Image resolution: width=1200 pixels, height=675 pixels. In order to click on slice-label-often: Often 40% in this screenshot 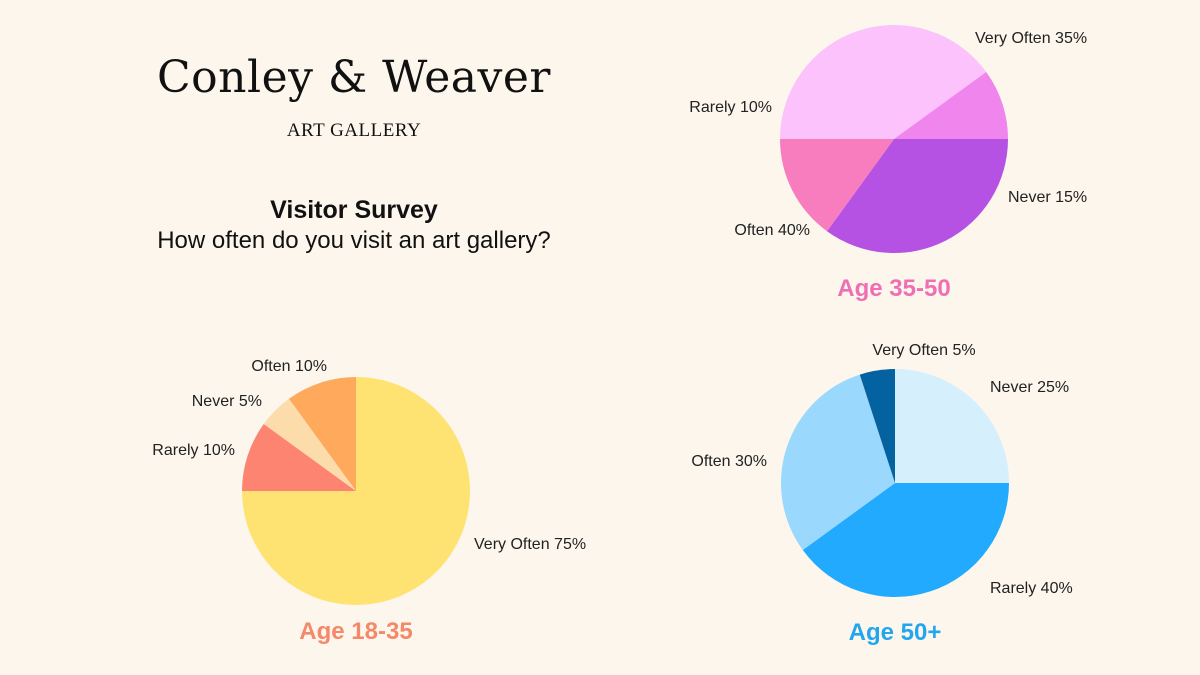, I will do `click(772, 230)`.